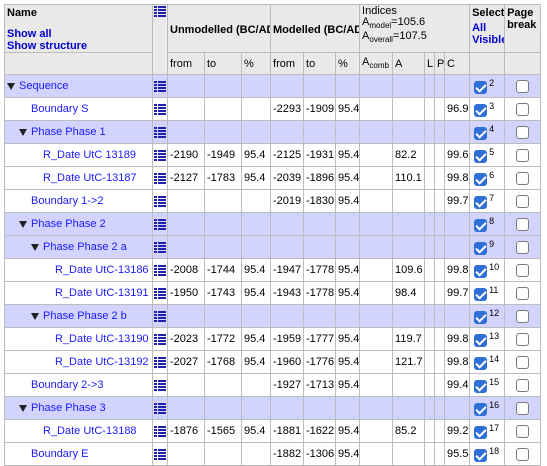  I want to click on select-all-link: All, so click(479, 28).